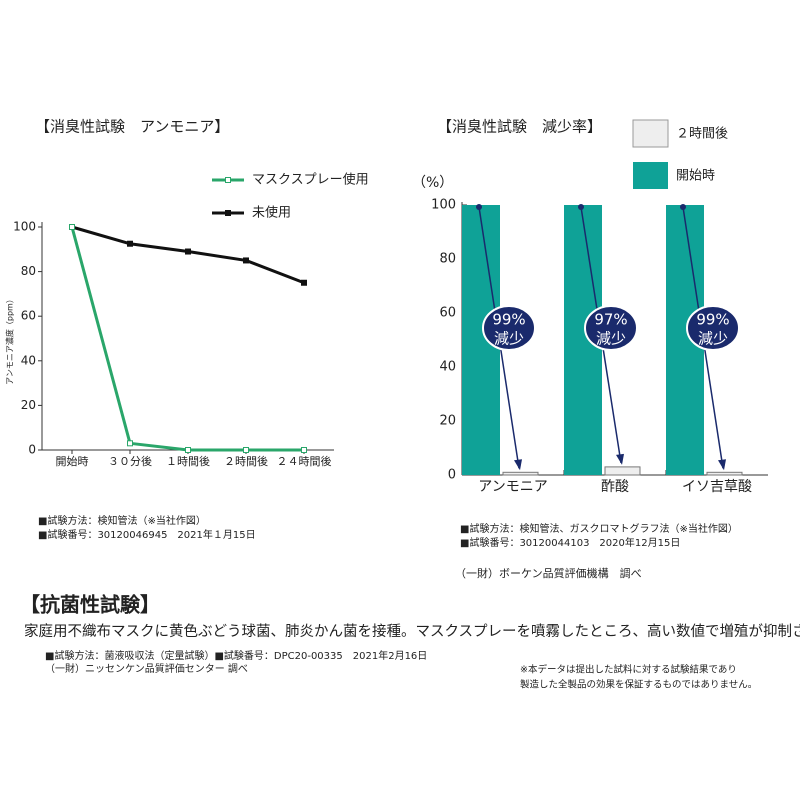  What do you see at coordinates (147, 534) in the screenshot?
I see `note: ■試験番号：30120046945 2021年１月15日` at bounding box center [147, 534].